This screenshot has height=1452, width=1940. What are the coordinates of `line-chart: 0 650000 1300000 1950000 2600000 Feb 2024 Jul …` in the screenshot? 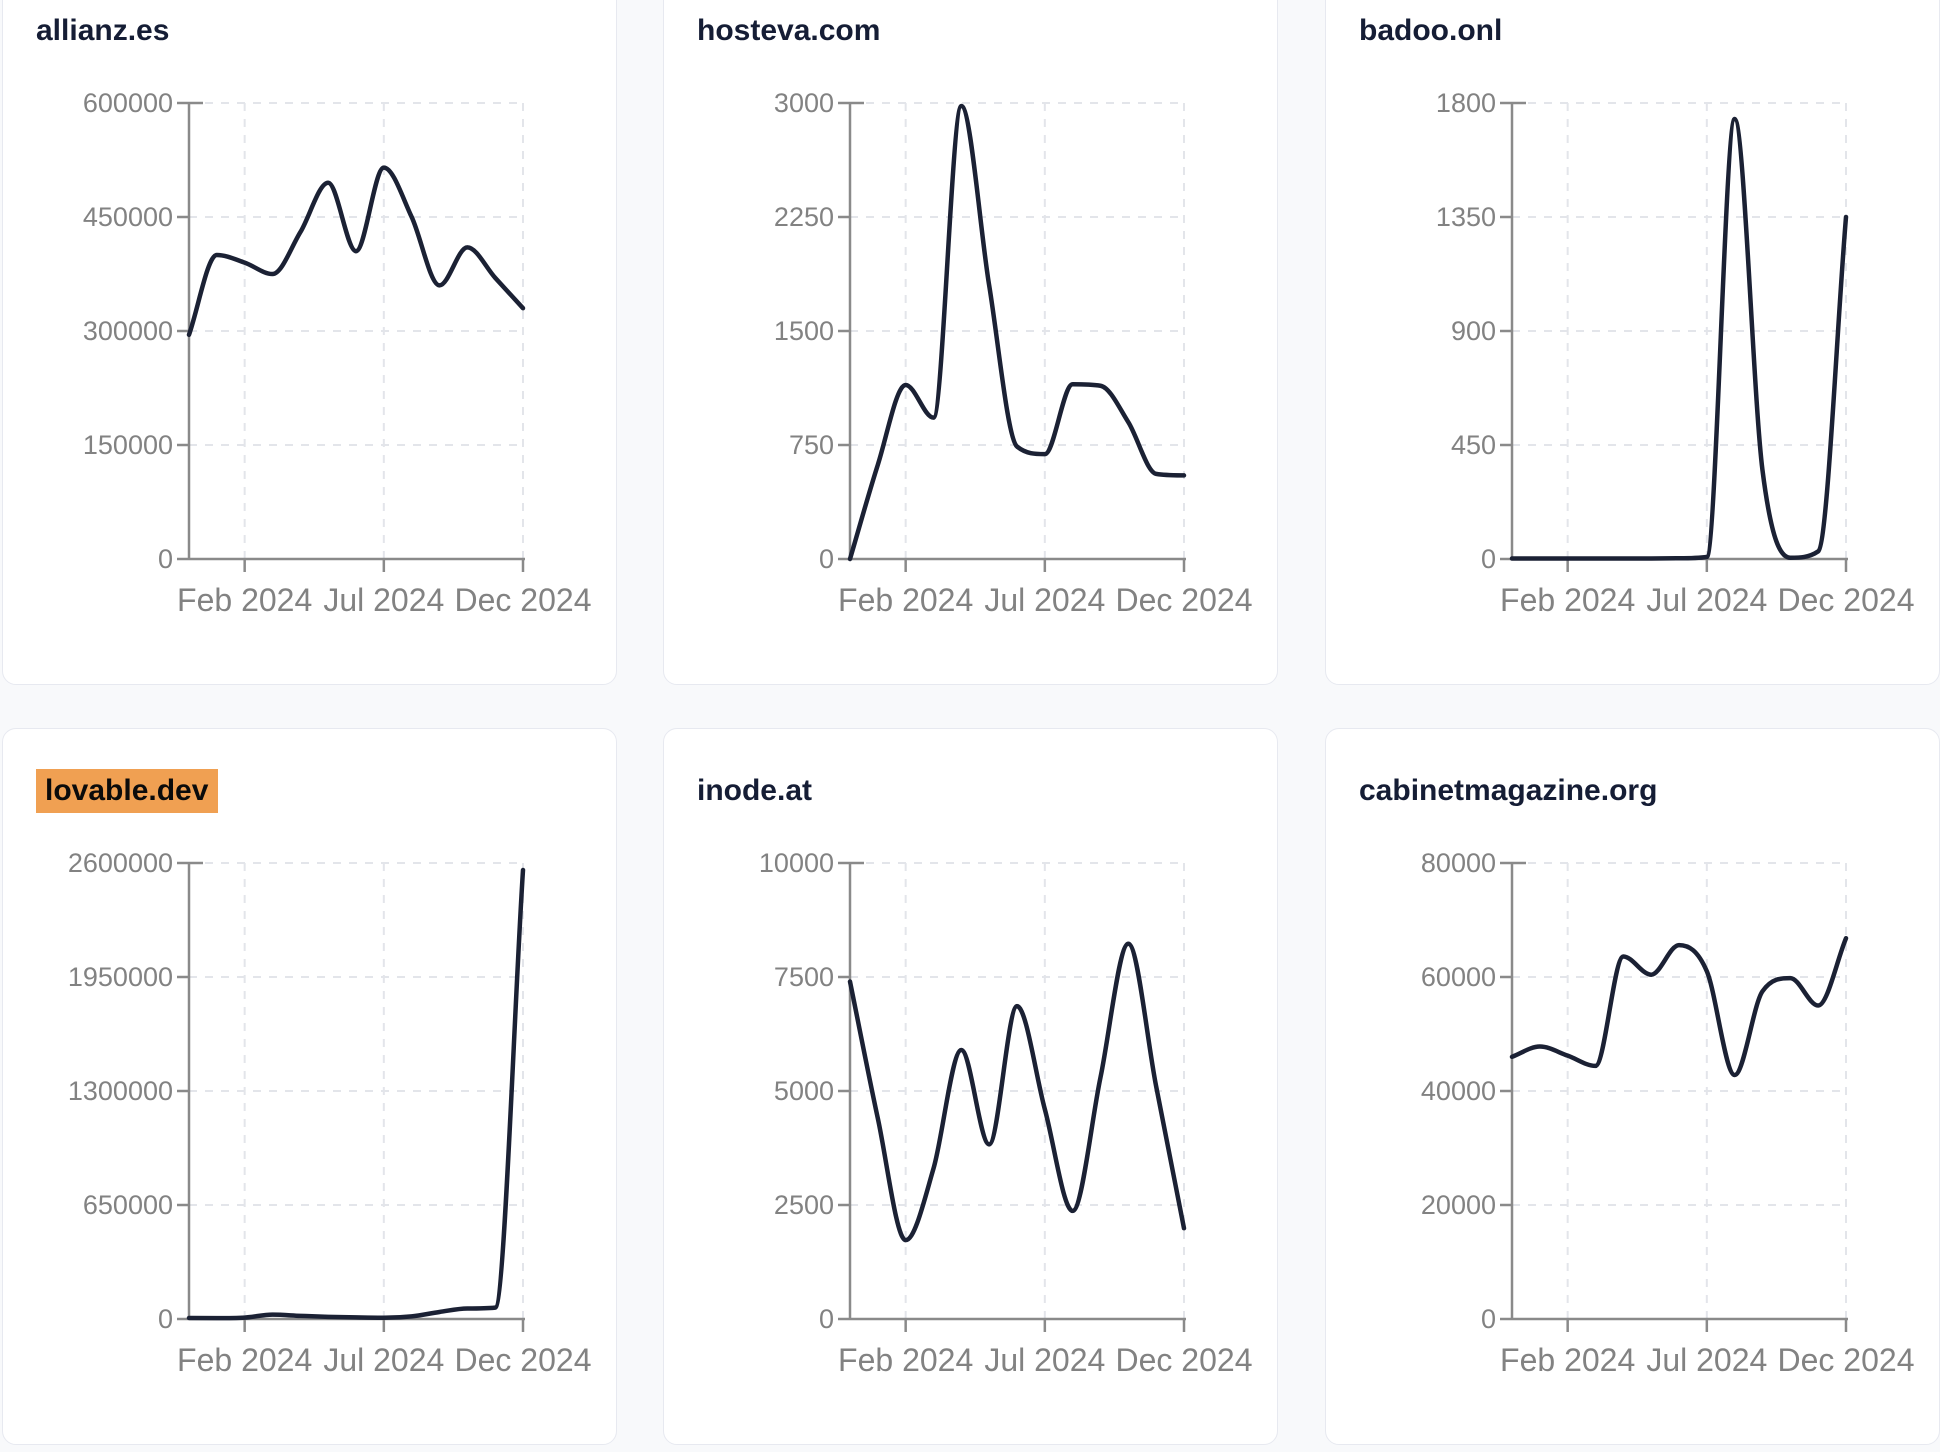 It's located at (330, 1113).